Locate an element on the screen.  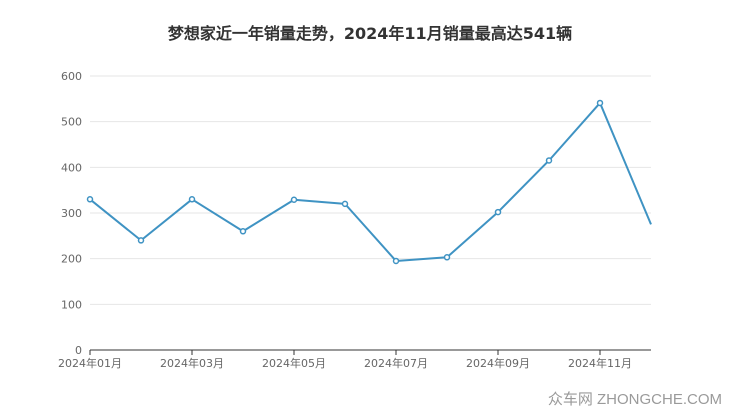
x-tick-label: 2024年09月 is located at coordinates (498, 363).